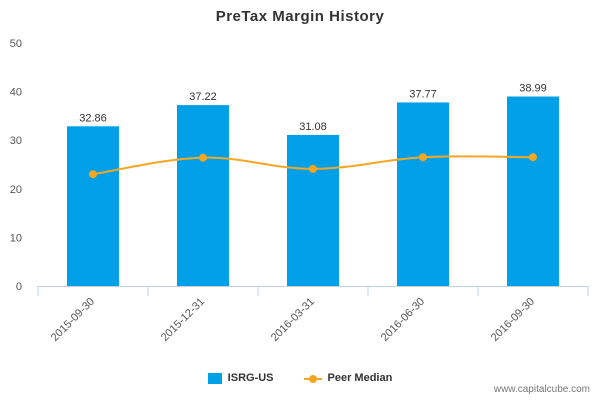 This screenshot has width=600, height=400. What do you see at coordinates (360, 378) in the screenshot?
I see `legend-label-peer-median: Peer Median` at bounding box center [360, 378].